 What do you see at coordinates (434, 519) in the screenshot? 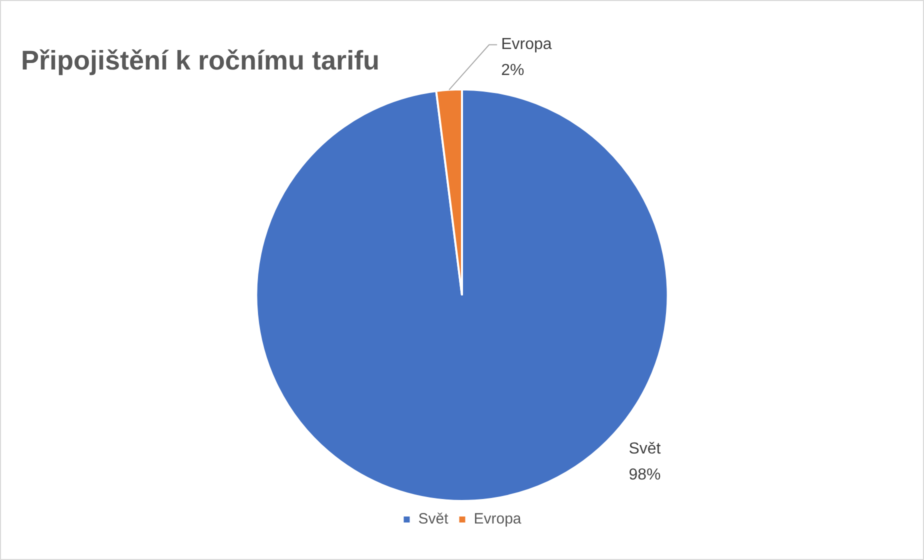
I see `legend-label: Svět` at bounding box center [434, 519].